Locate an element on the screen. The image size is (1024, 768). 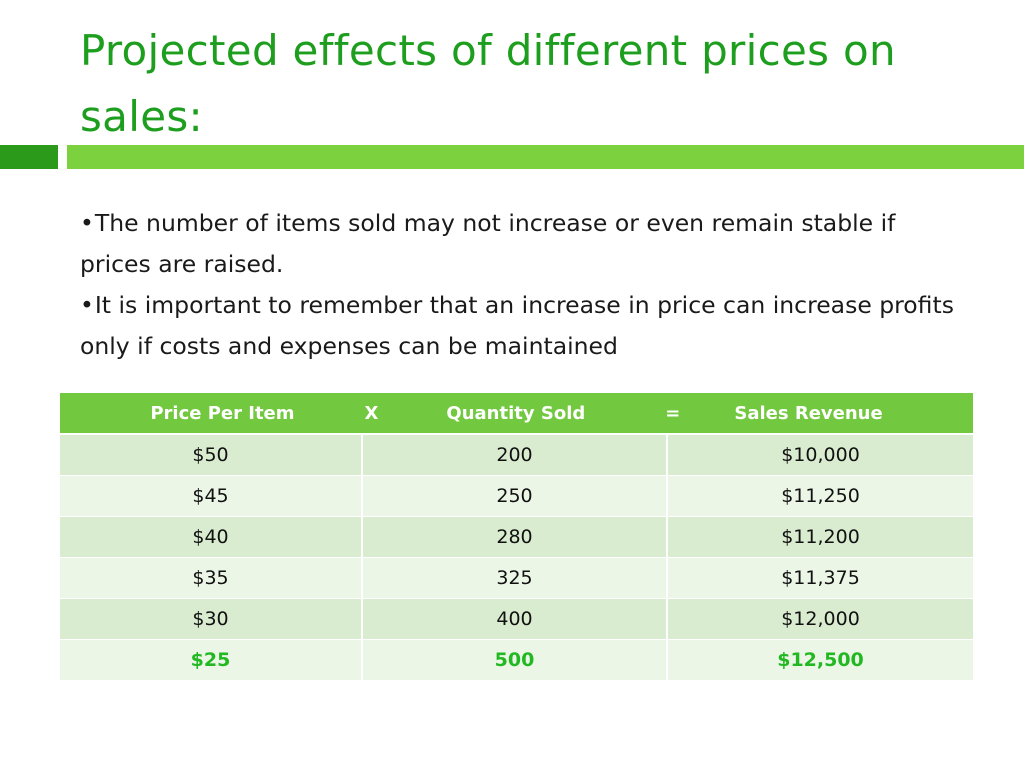
price-cell: $25 is located at coordinates (211, 660).